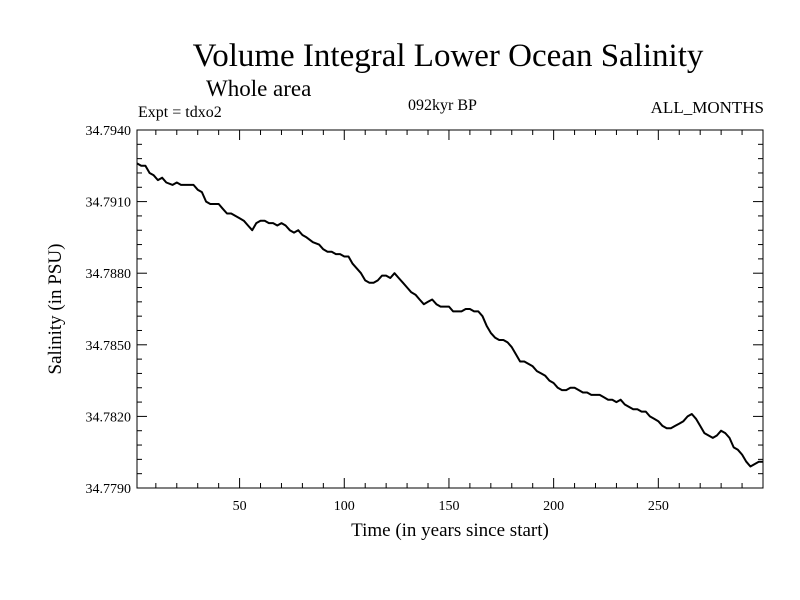 The width and height of the screenshot is (800, 600). What do you see at coordinates (344, 506) in the screenshot?
I see `x-tick-label: 100` at bounding box center [344, 506].